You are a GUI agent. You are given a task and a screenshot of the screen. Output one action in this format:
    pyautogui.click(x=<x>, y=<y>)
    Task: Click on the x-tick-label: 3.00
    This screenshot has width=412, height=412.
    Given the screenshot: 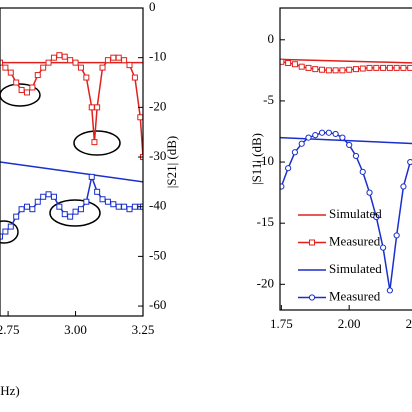 What is the action you would take?
    pyautogui.click(x=75, y=329)
    